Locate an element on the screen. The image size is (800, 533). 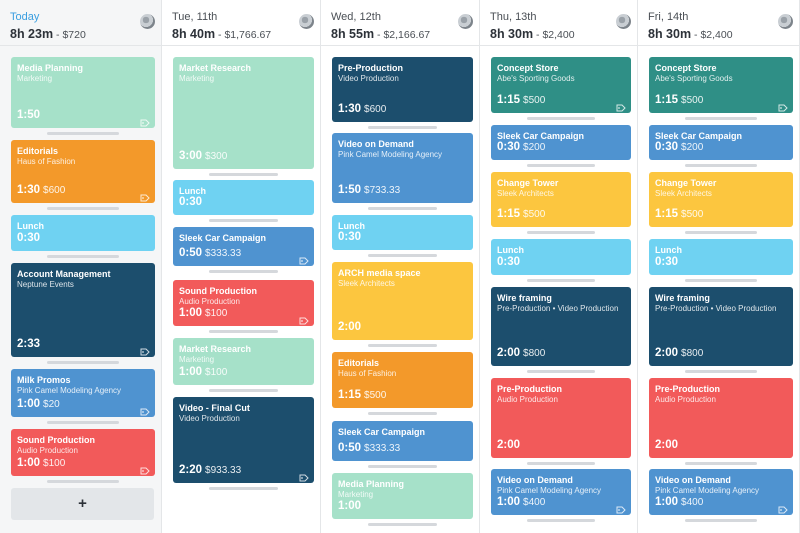
entry-title: Change Tower is located at coordinates (528, 183).